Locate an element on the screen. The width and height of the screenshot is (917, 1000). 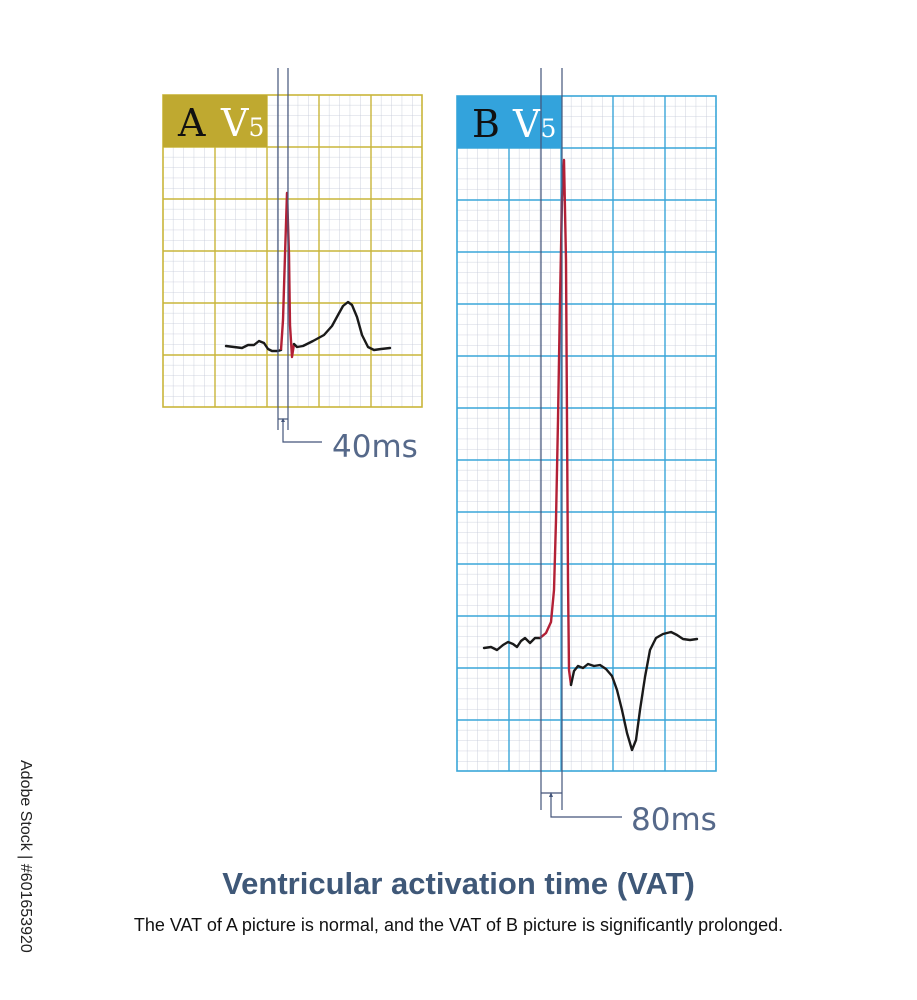
panel-a-arrow-icon is located at coordinates (283, 420).